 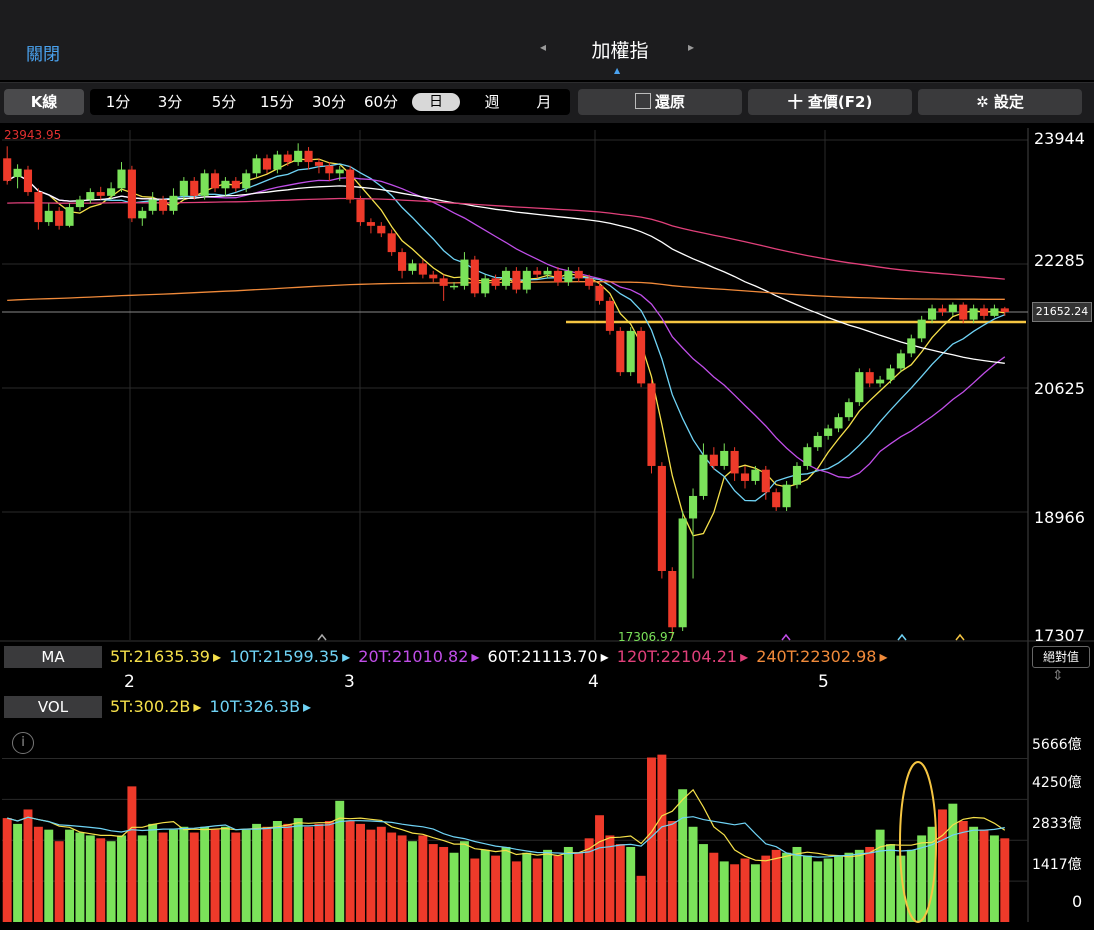 I want to click on low-price-label: 17306.97, so click(x=647, y=637).